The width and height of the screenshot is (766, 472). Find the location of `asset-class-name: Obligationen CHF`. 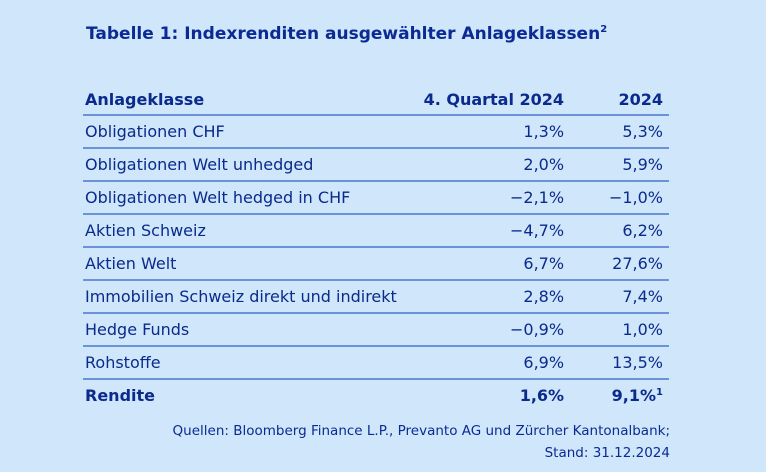

asset-class-name: Obligationen CHF is located at coordinates (252, 132).